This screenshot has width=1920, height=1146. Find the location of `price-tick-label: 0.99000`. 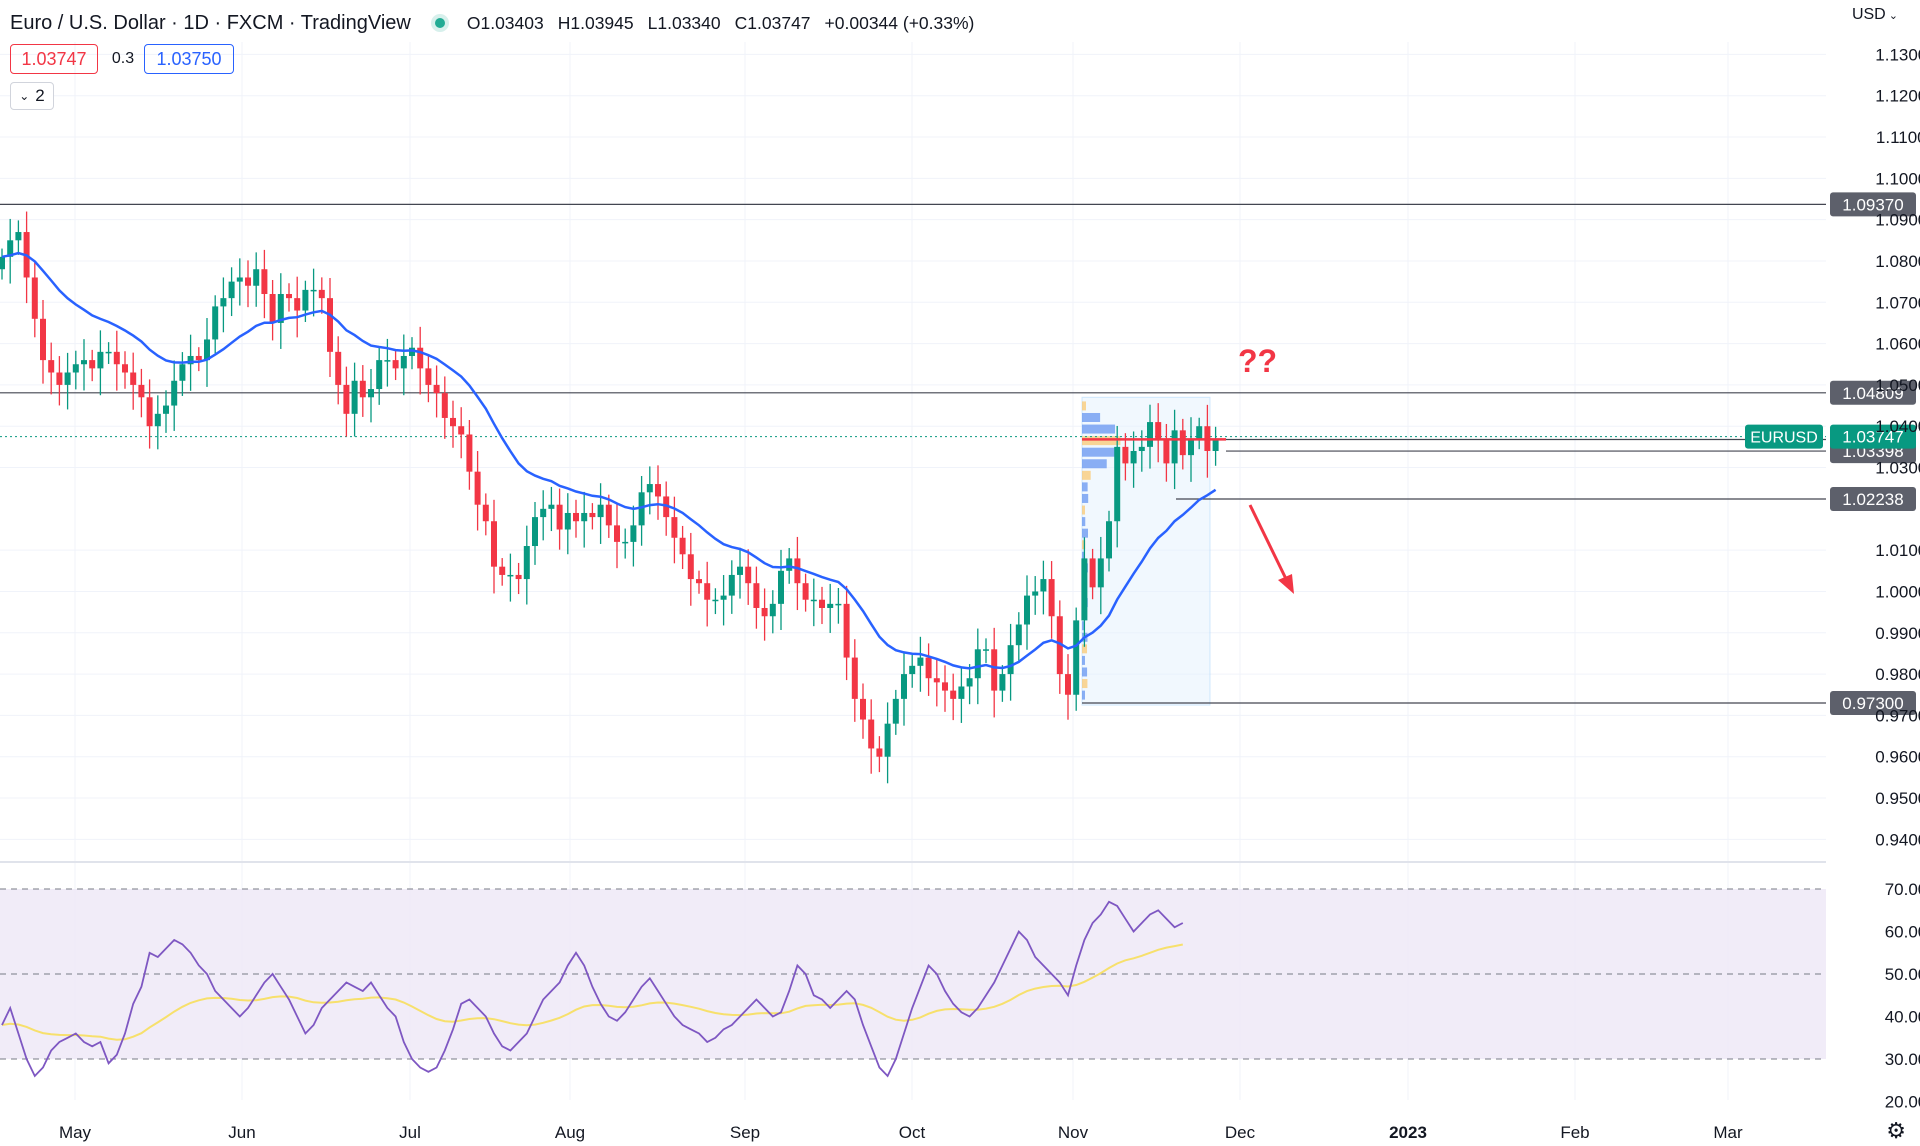

price-tick-label: 0.99000 is located at coordinates (1897, 633).